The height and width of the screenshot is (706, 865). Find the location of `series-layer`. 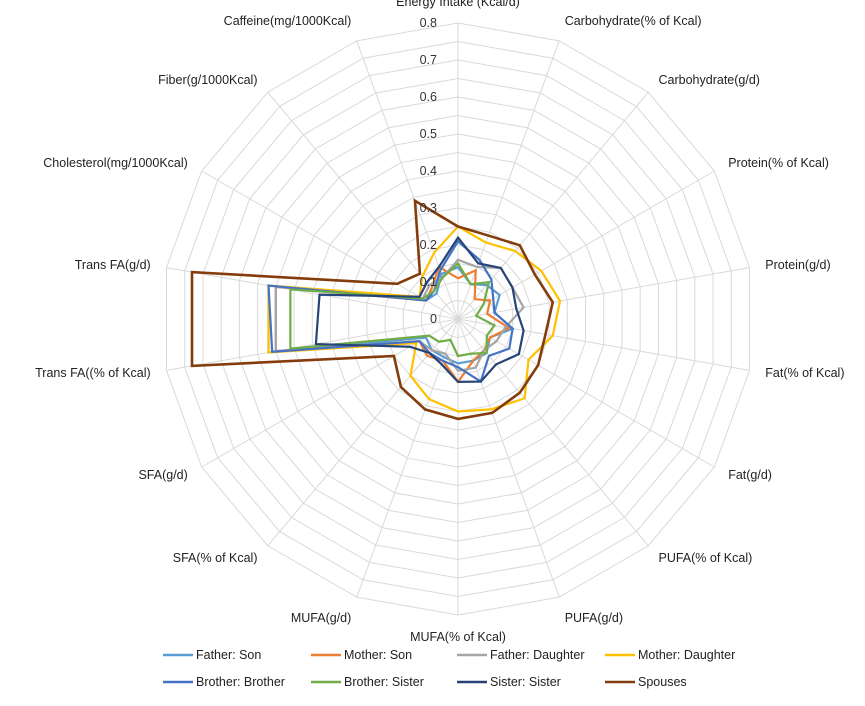

series-layer is located at coordinates (376, 309).